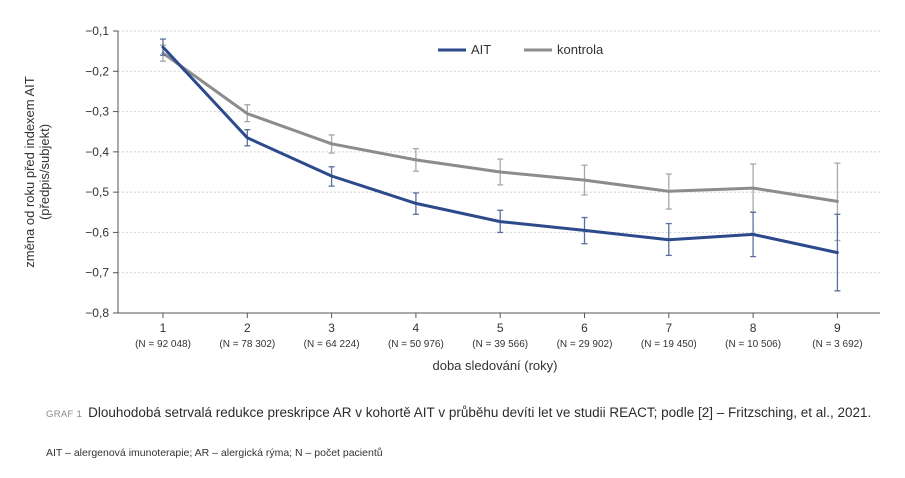 This screenshot has height=478, width=905. What do you see at coordinates (481, 49) in the screenshot?
I see `legend-label-ait: AIT` at bounding box center [481, 49].